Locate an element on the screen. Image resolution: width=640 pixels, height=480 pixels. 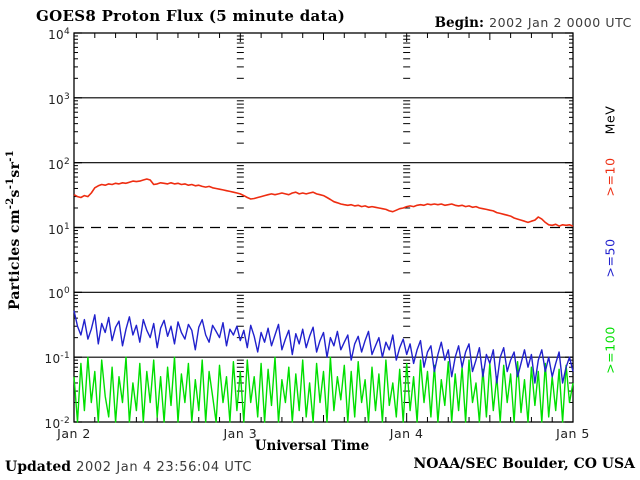
updated-label: Updated is located at coordinates (38, 467).